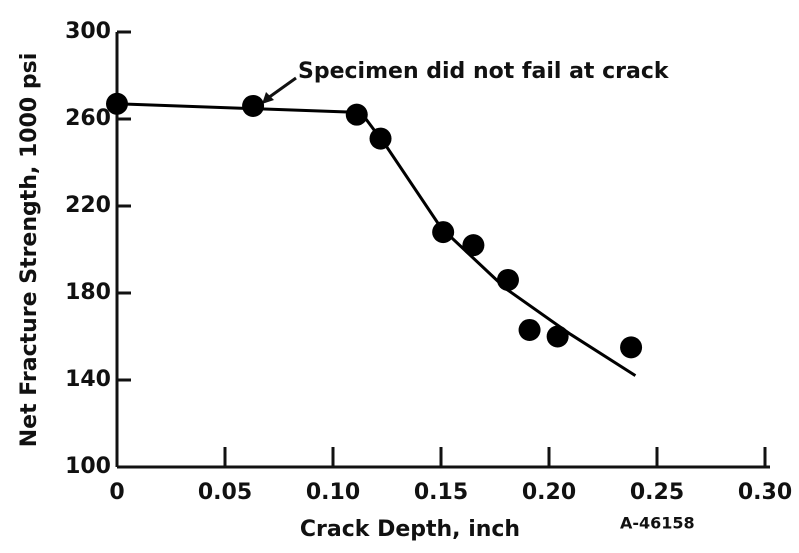 The image size is (799, 553). Describe the element at coordinates (268, 98) in the screenshot. I see `arrow-head` at that location.